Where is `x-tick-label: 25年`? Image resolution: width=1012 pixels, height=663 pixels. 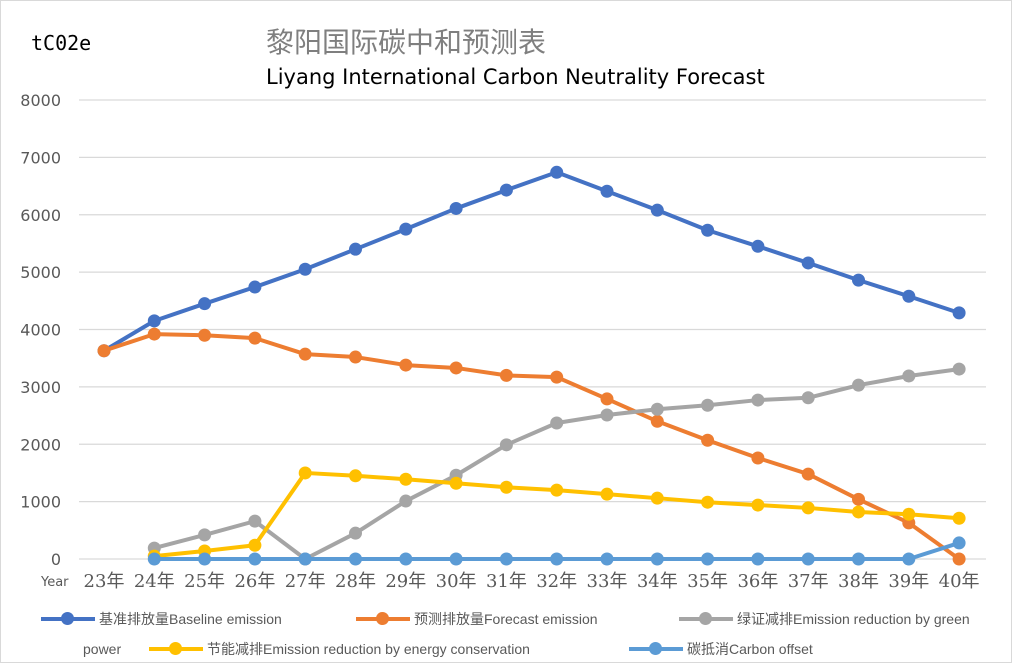
x-tick-label: 25年 is located at coordinates (204, 581).